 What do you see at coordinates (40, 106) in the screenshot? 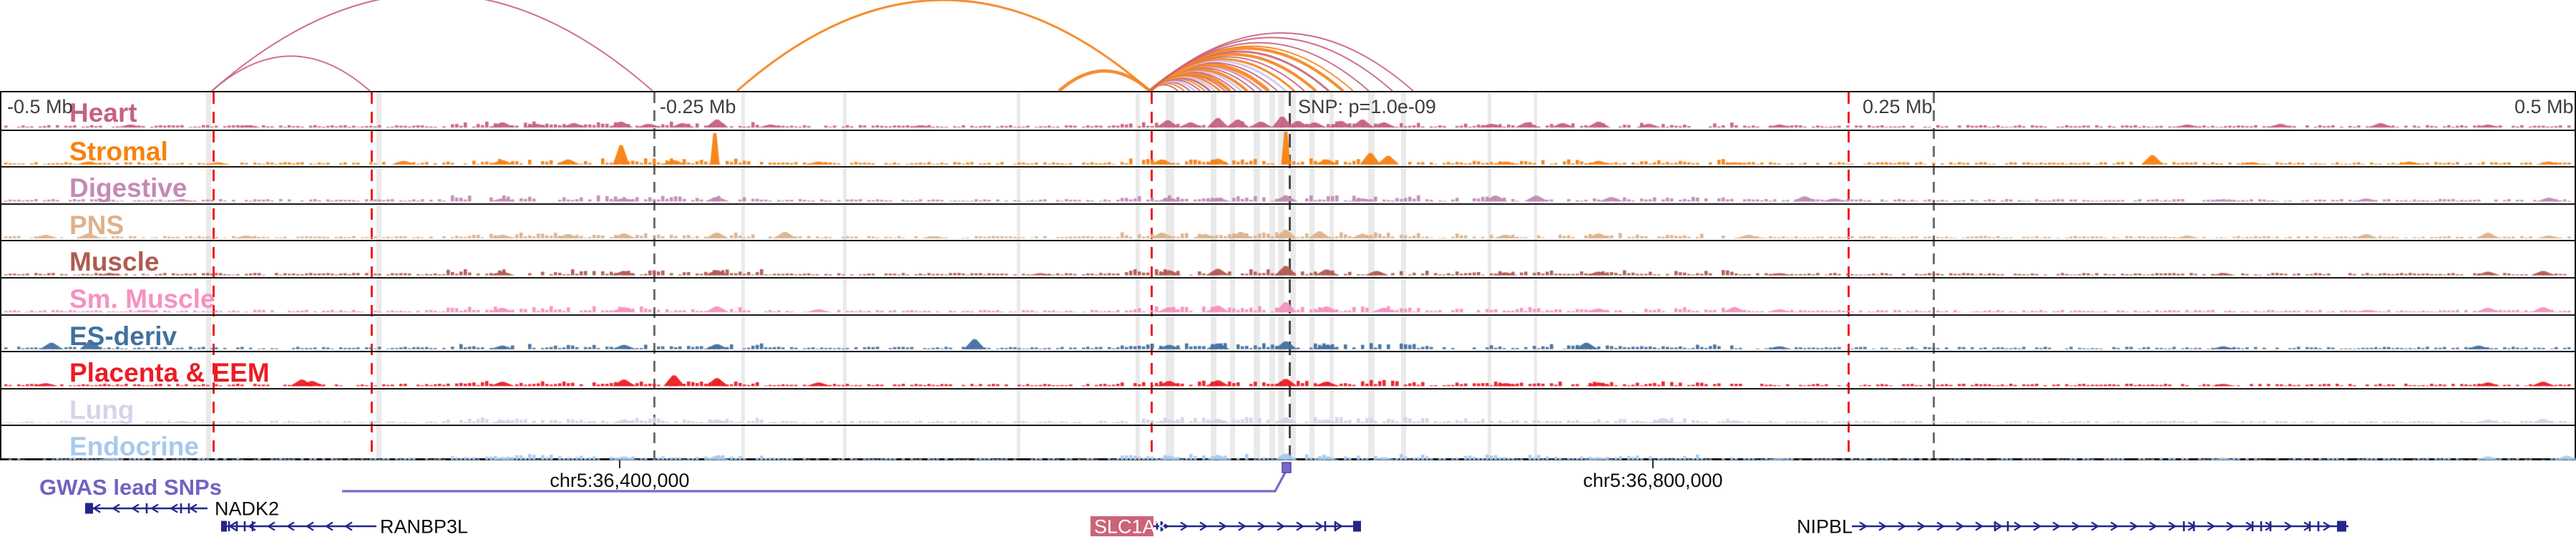
I see `axis-label-minus-half-mb: -0.5 Mb` at bounding box center [40, 106].